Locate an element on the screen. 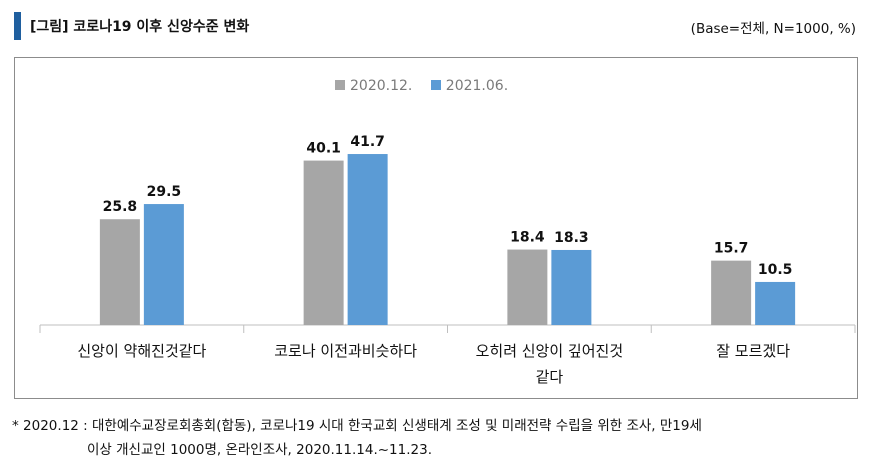  category-label-3: 잘 모르겠다 is located at coordinates (753, 351).